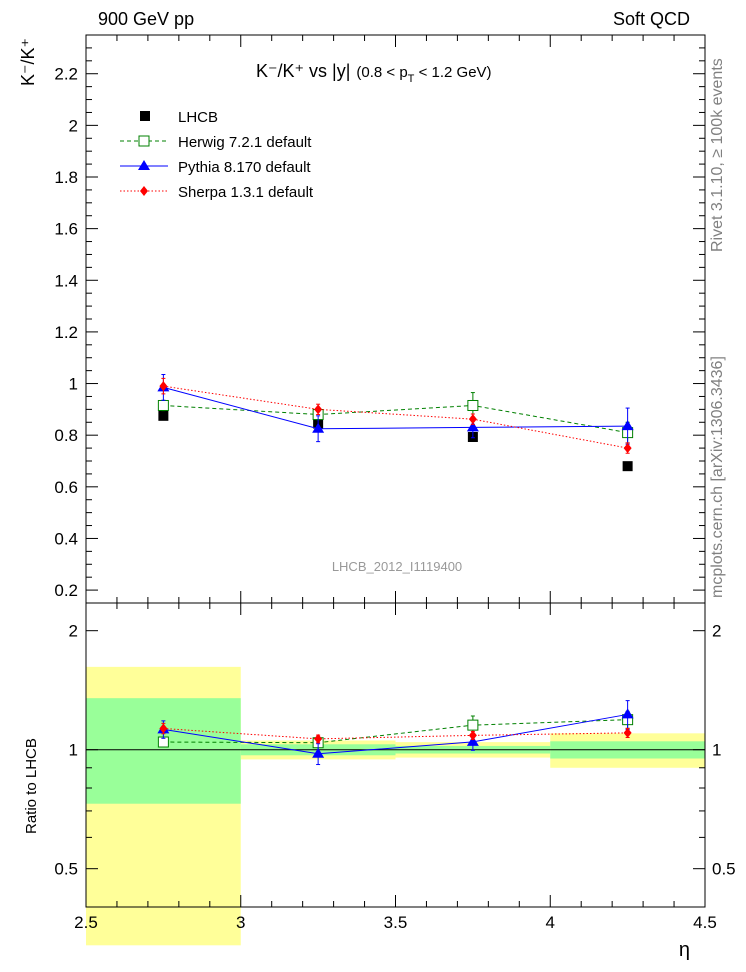 This screenshot has height=972, width=746. What do you see at coordinates (245, 142) in the screenshot?
I see `legend-label-herwig: Herwig 7.2.1 default` at bounding box center [245, 142].